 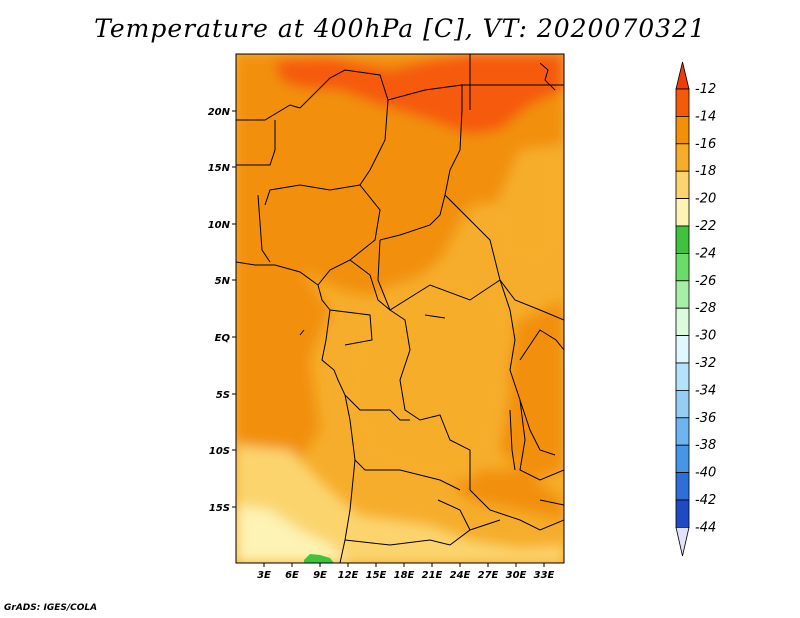 I want to click on colorbar-label: -36, so click(x=705, y=418).